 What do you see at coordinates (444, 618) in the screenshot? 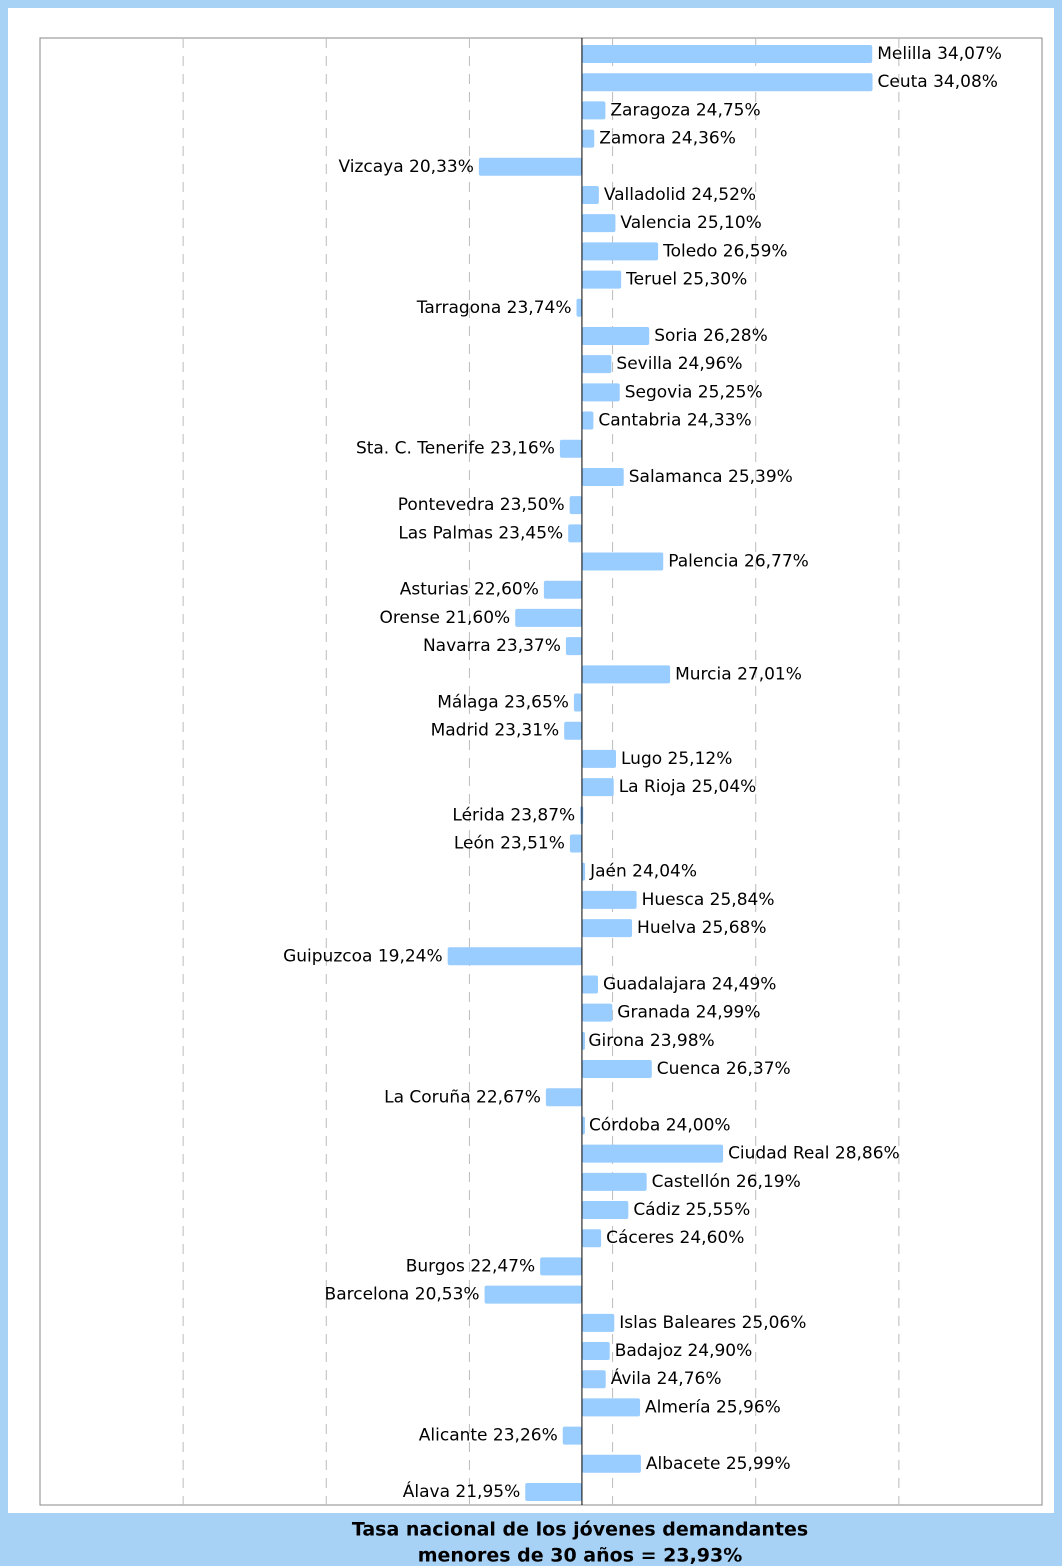
I see `data-label: Orense 21,60%` at bounding box center [444, 618].